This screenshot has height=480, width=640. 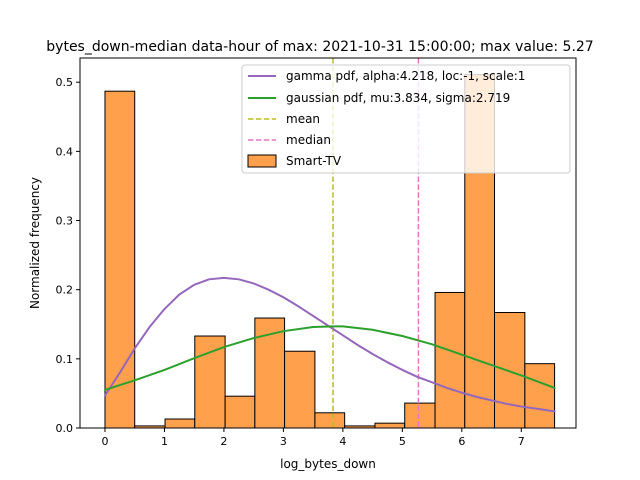 I want to click on x-tick-label-3: 3, so click(x=283, y=441).